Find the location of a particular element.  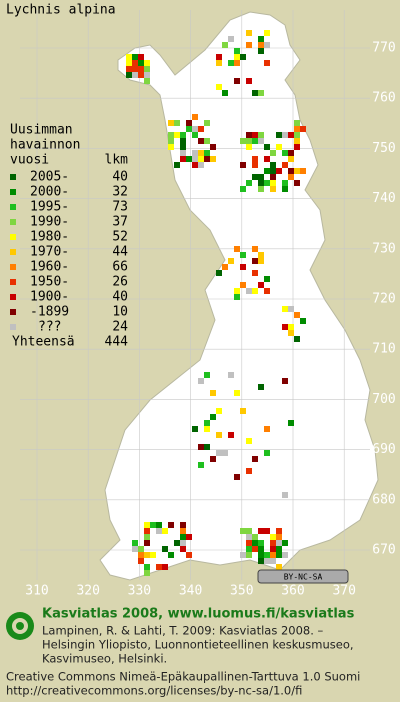

legend-label: 1900- is located at coordinates (49, 297).